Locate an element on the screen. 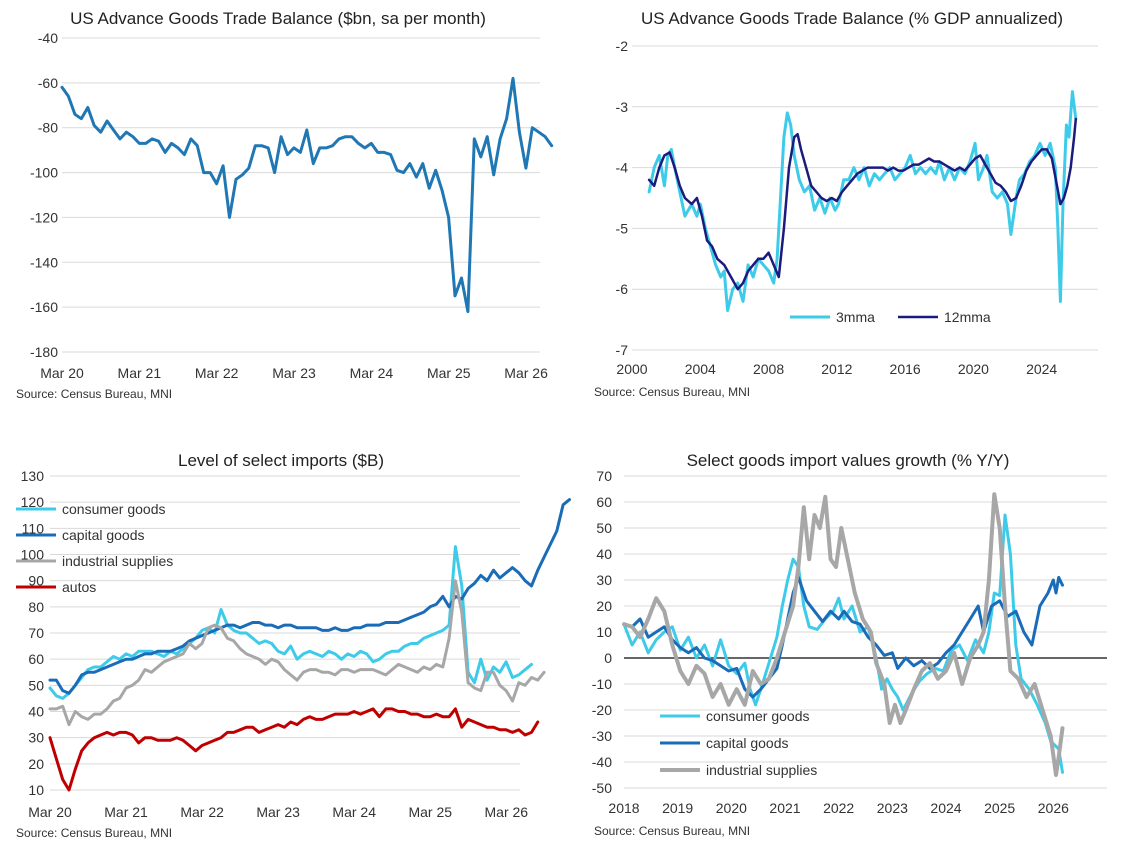  y-tick-label: -7 is located at coordinates (622, 350).